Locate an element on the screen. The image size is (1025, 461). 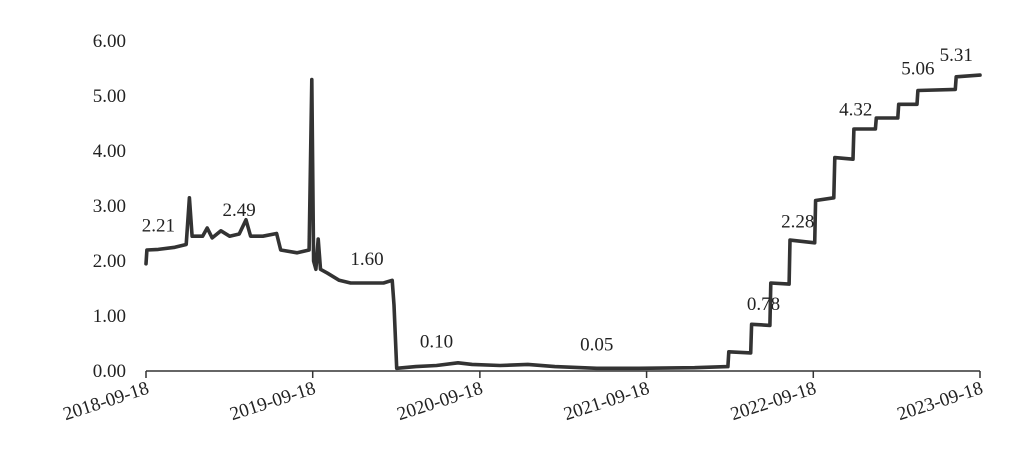
y-tick-label: 1.00 is located at coordinates (109, 316).